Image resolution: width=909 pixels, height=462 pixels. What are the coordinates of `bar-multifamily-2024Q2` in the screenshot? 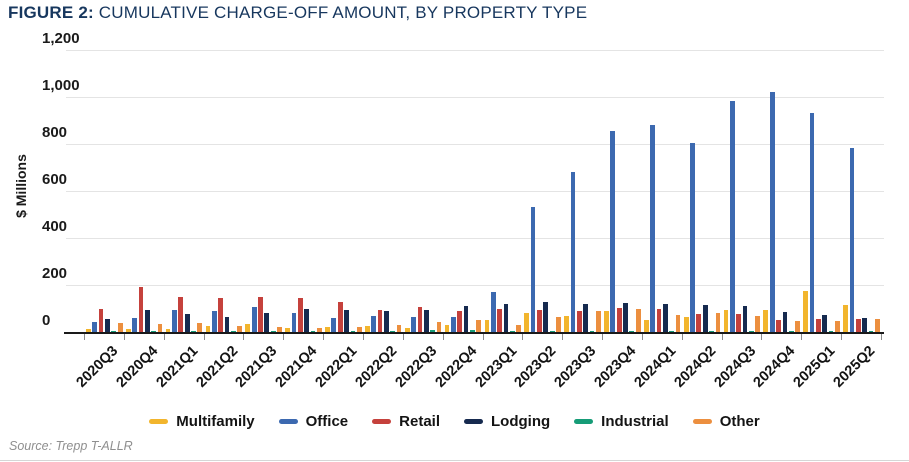 It's located at (686, 324).